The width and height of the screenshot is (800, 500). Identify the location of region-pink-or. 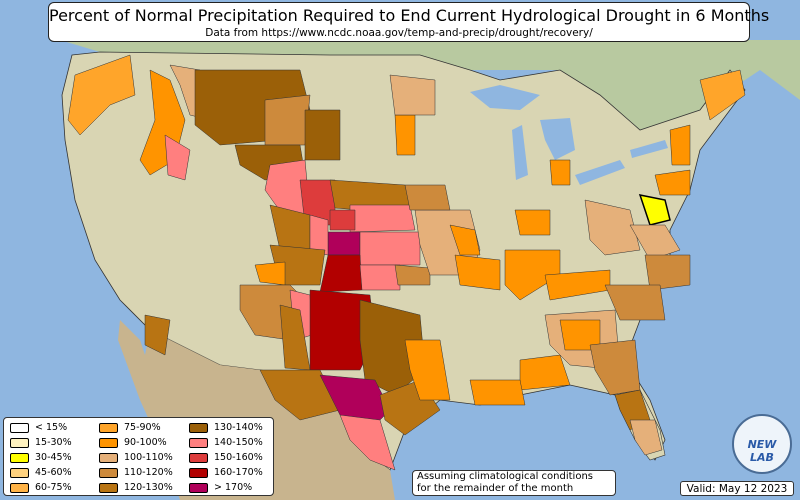
(177, 157).